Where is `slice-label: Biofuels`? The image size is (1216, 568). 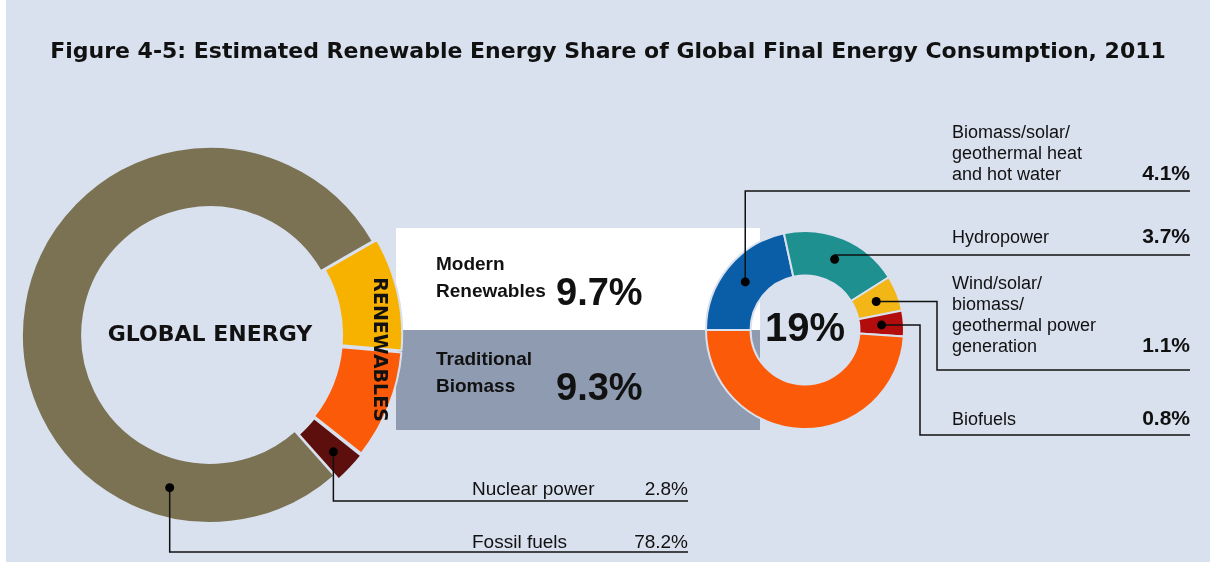
slice-label: Biofuels is located at coordinates (984, 419).